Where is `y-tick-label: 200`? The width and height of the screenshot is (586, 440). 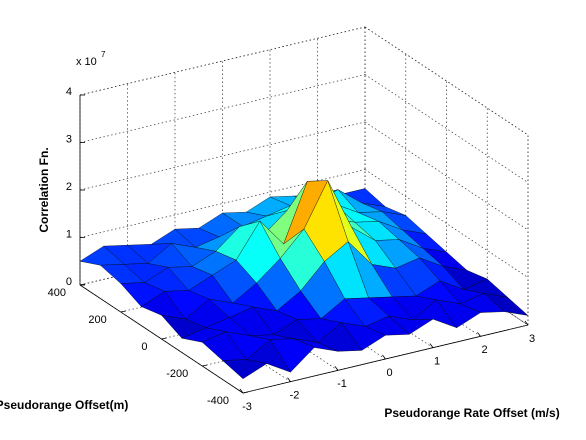
y-tick-label: 200 is located at coordinates (97, 320).